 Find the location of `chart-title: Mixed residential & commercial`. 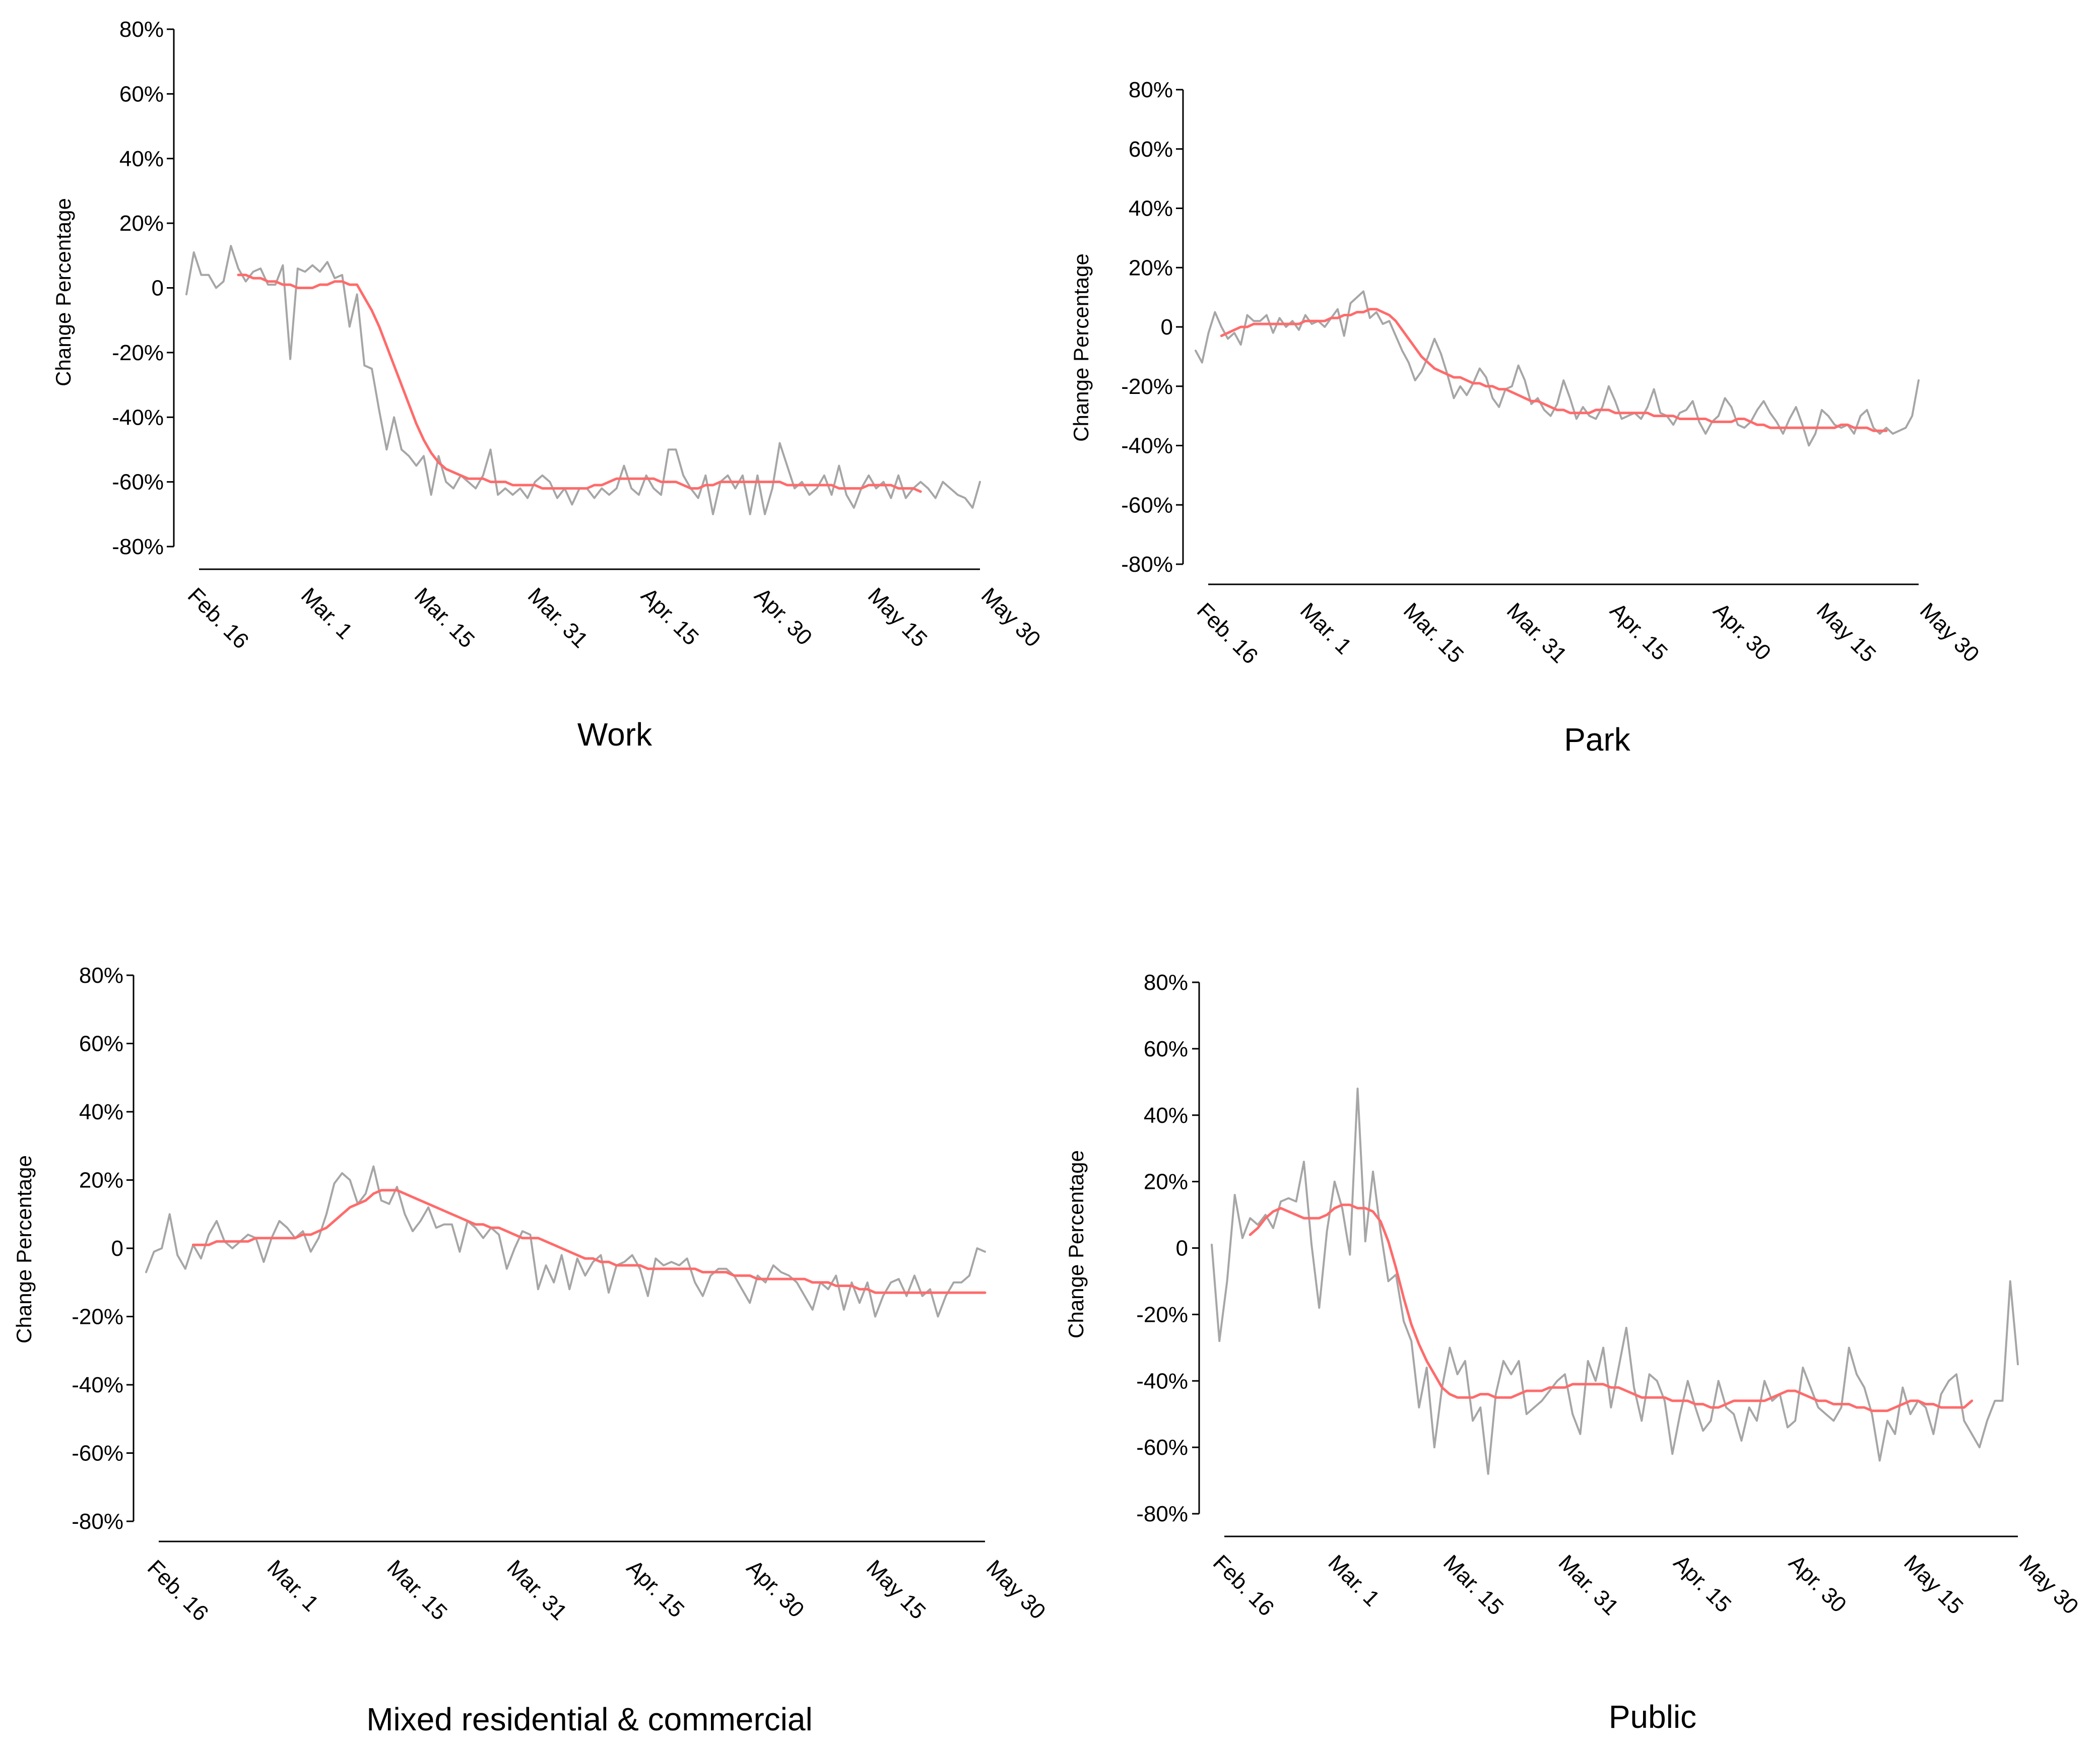

chart-title: Mixed residential & commercial is located at coordinates (589, 1719).